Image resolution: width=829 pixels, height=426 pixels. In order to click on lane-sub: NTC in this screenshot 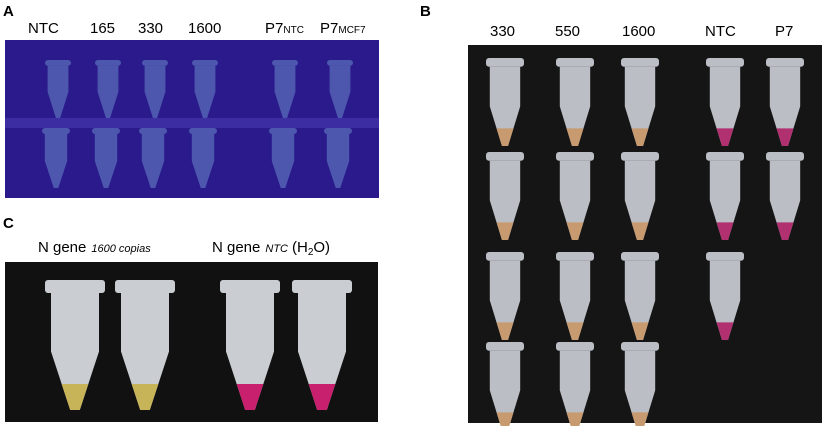, I will do `click(293, 30)`.